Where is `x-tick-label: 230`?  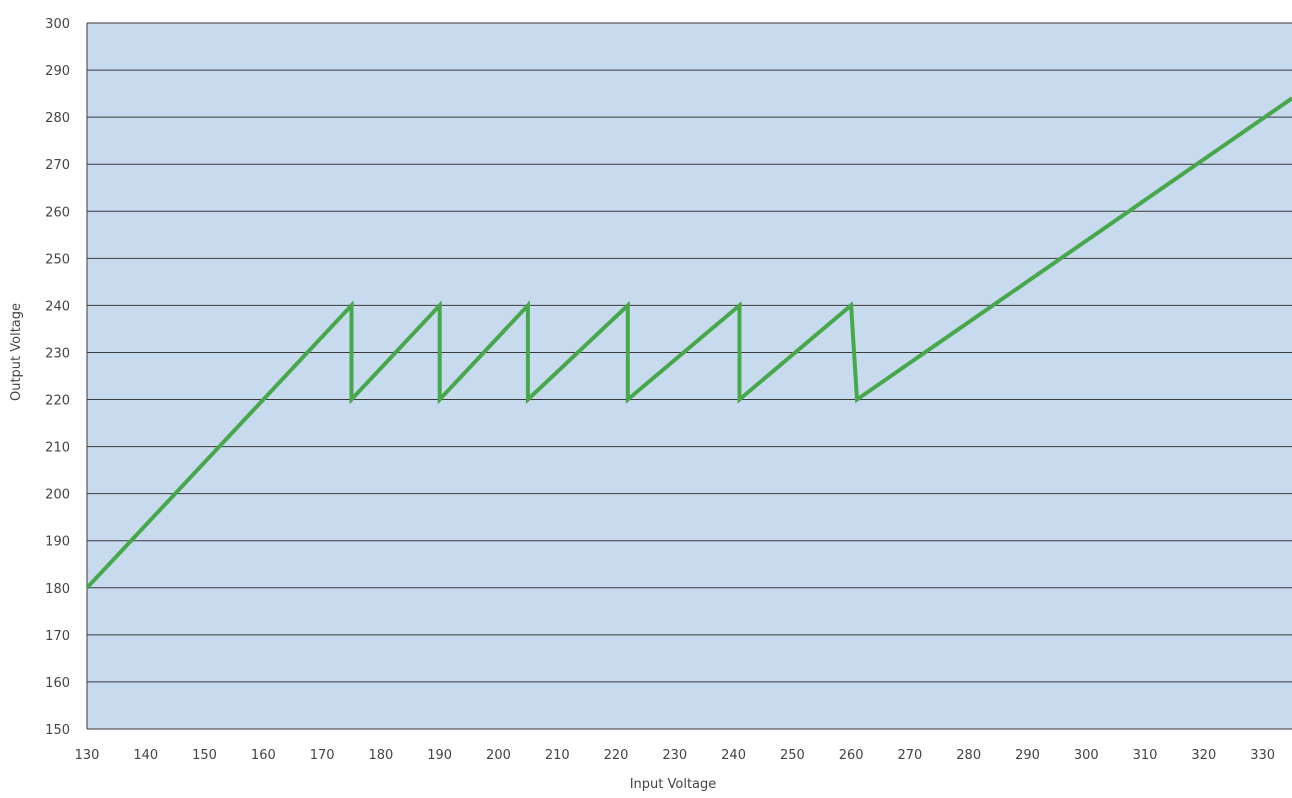
x-tick-label: 230 is located at coordinates (674, 755).